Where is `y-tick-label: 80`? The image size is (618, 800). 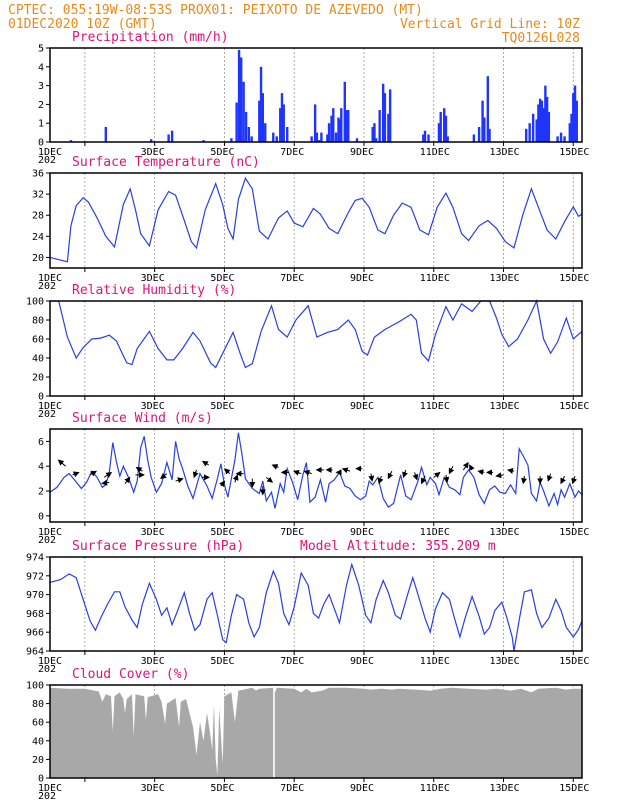
y-tick-label: 80 is located at coordinates (38, 321).